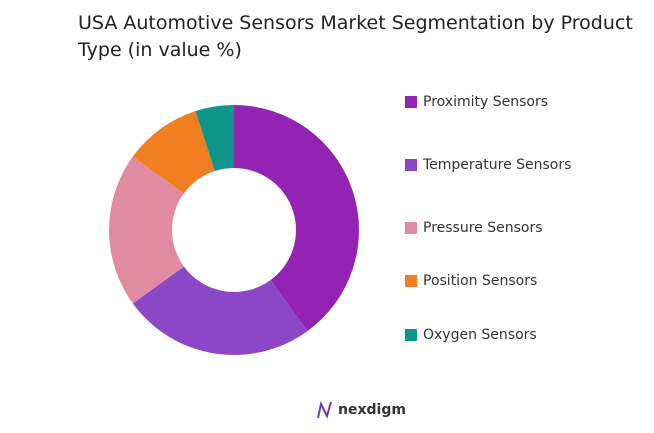  What do you see at coordinates (480, 281) in the screenshot?
I see `legend-label: Position Sensors` at bounding box center [480, 281].